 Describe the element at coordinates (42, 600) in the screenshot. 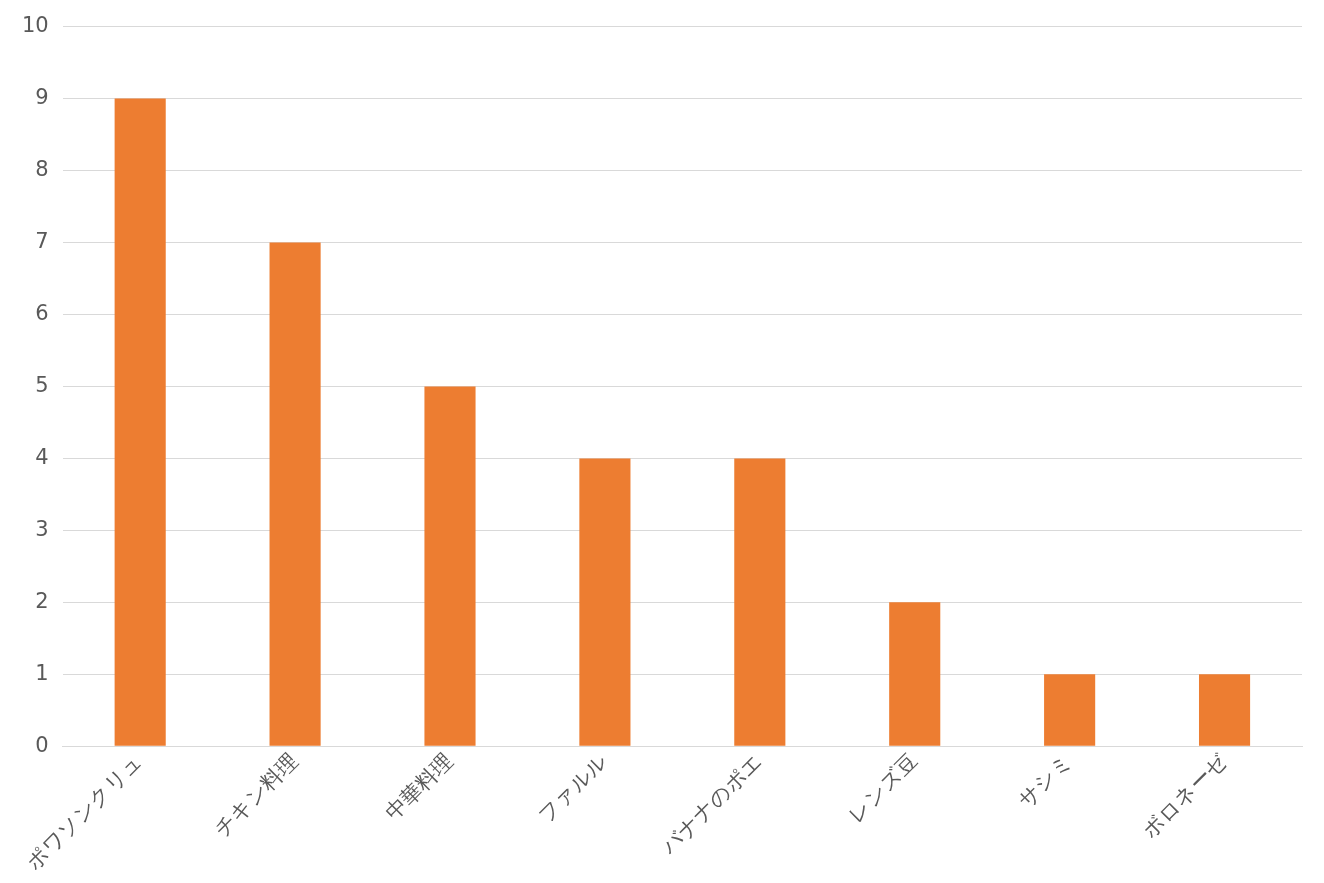

I see `y-tick-label: 2` at that location.